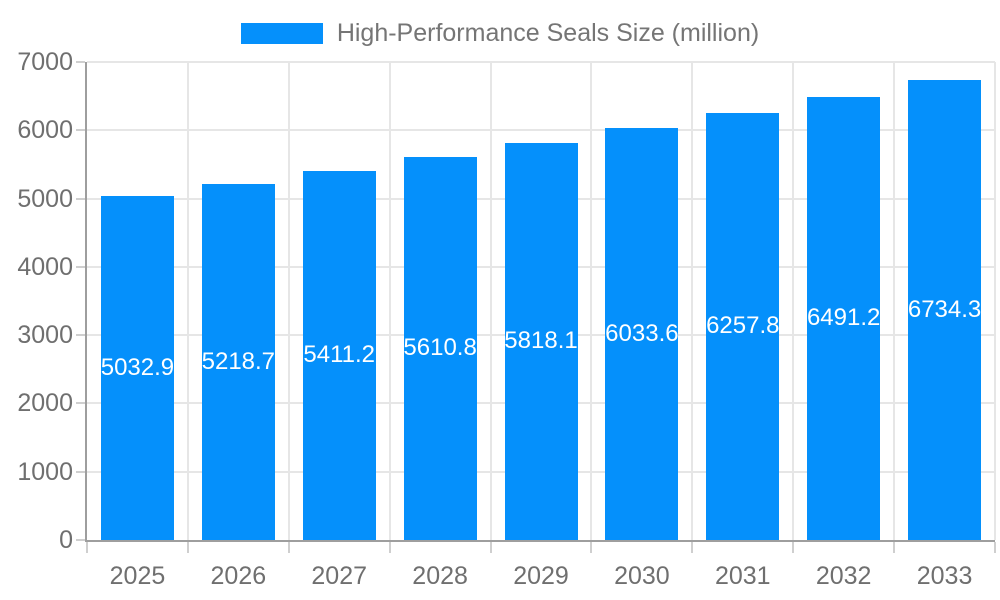  I want to click on bar-value-label: 6033.6, so click(642, 333).